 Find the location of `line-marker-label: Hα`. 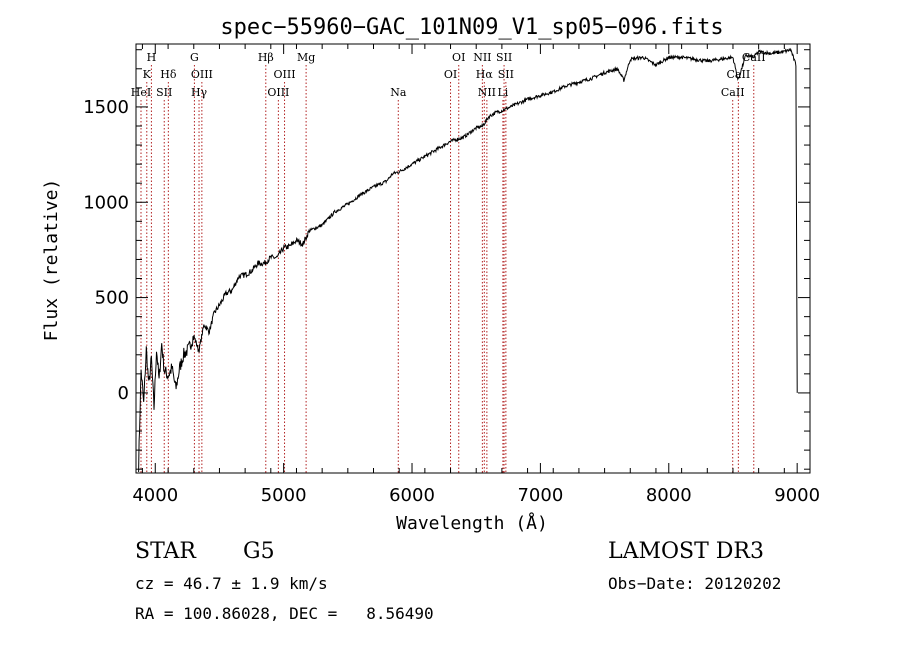

line-marker-label: Hα is located at coordinates (485, 74).